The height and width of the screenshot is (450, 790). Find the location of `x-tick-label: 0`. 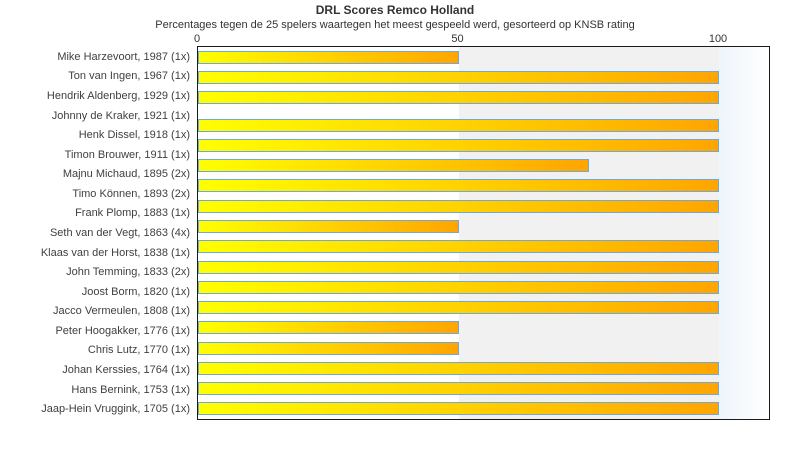

x-tick-label: 0 is located at coordinates (197, 39).